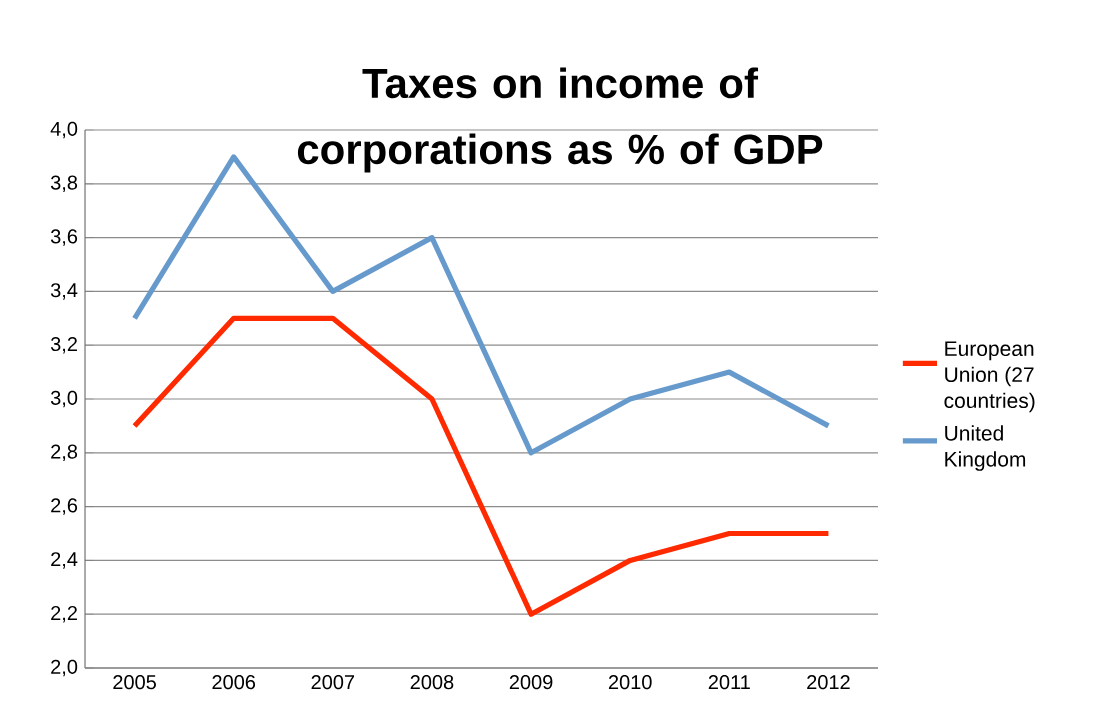  Describe the element at coordinates (560, 120) in the screenshot. I see `chart-title: Taxes on income of corporations as % of GDP` at that location.